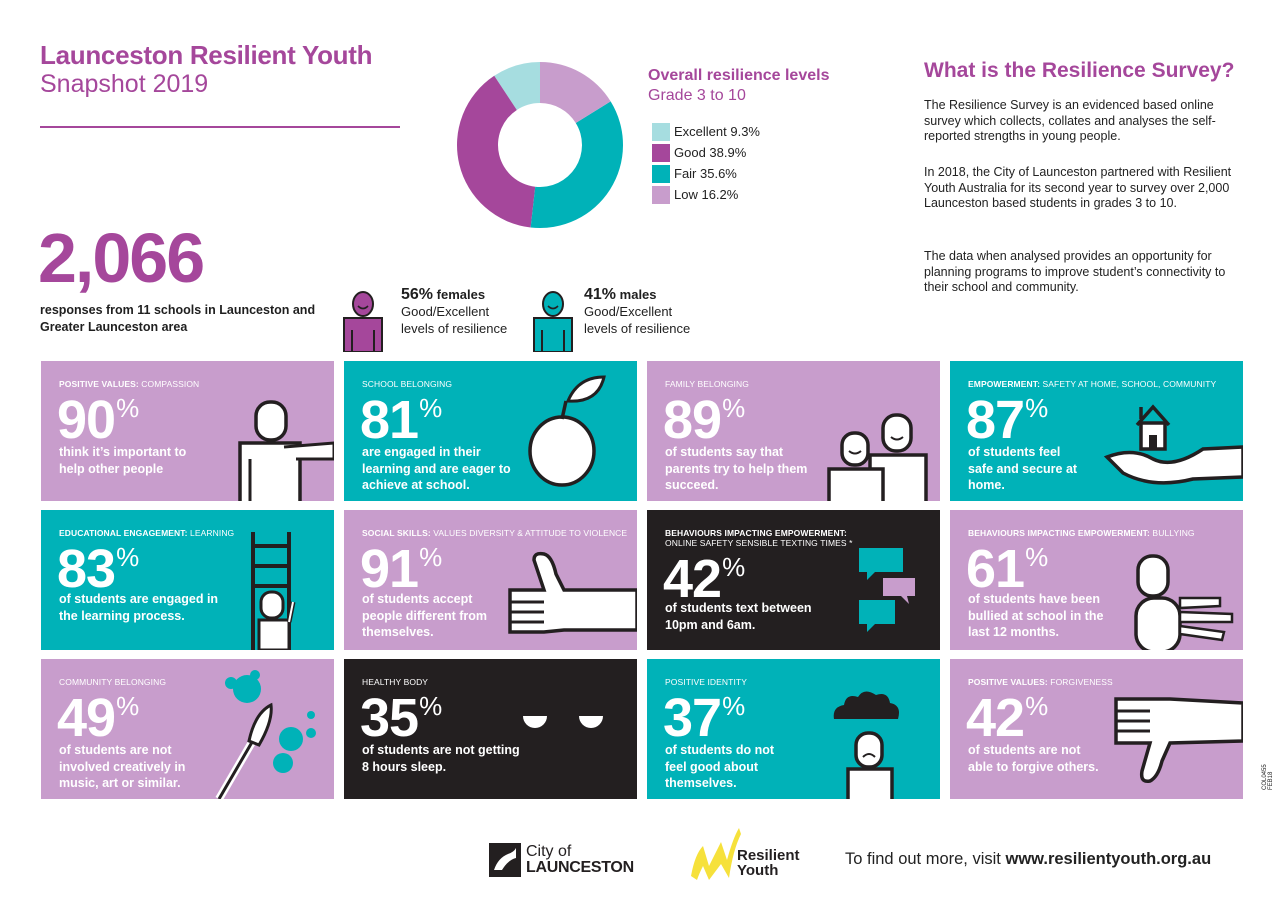 Image resolution: width=1284 pixels, height=905 pixels. What do you see at coordinates (98, 420) in the screenshot?
I see `tile-percent: 90%` at bounding box center [98, 420].